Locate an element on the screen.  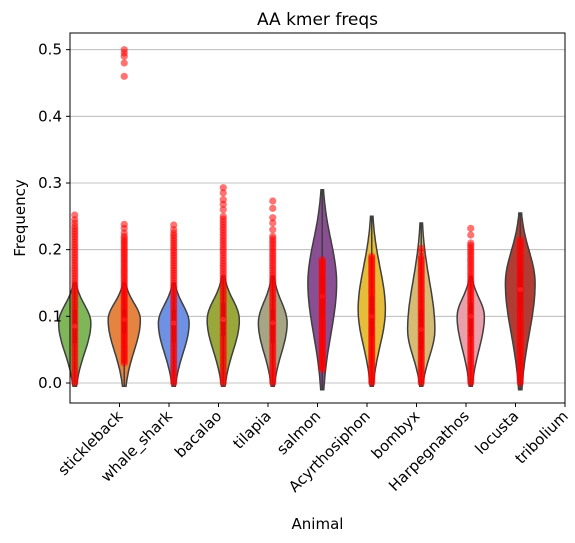
y-tick-label: 0.4 is located at coordinates (50, 116).